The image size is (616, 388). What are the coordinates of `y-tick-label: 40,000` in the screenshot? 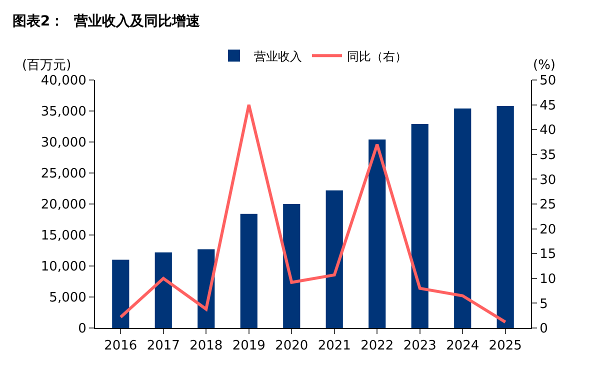 It's located at (63, 81).